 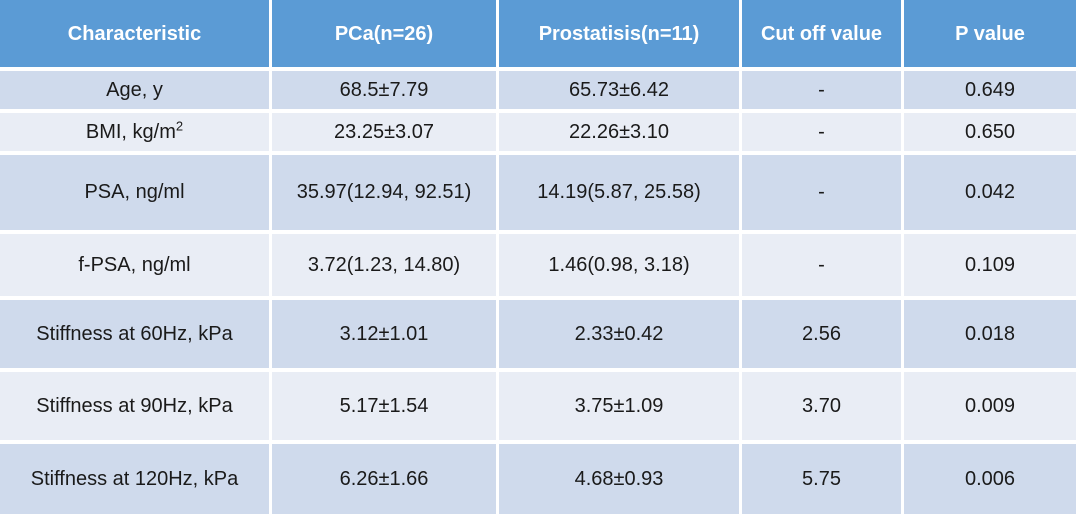 What do you see at coordinates (990, 479) in the screenshot?
I see `cell-value: 0.006` at bounding box center [990, 479].